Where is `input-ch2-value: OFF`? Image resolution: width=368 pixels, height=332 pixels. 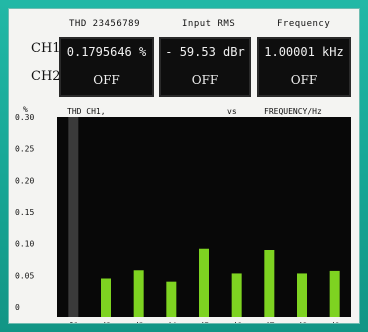 input-ch2-value: OFF is located at coordinates (205, 80).